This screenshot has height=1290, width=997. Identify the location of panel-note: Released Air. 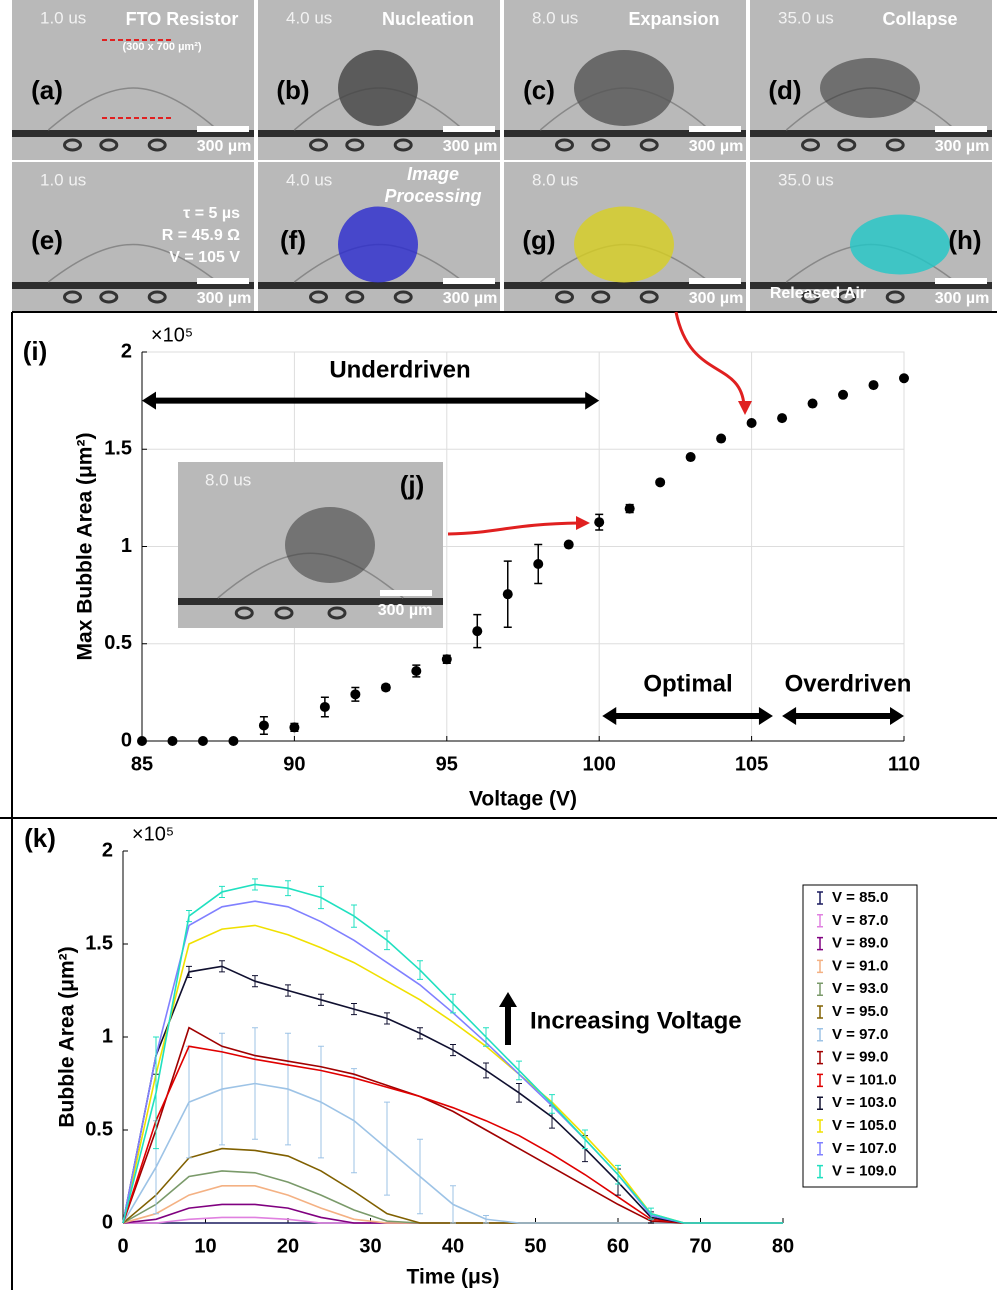
(818, 293).